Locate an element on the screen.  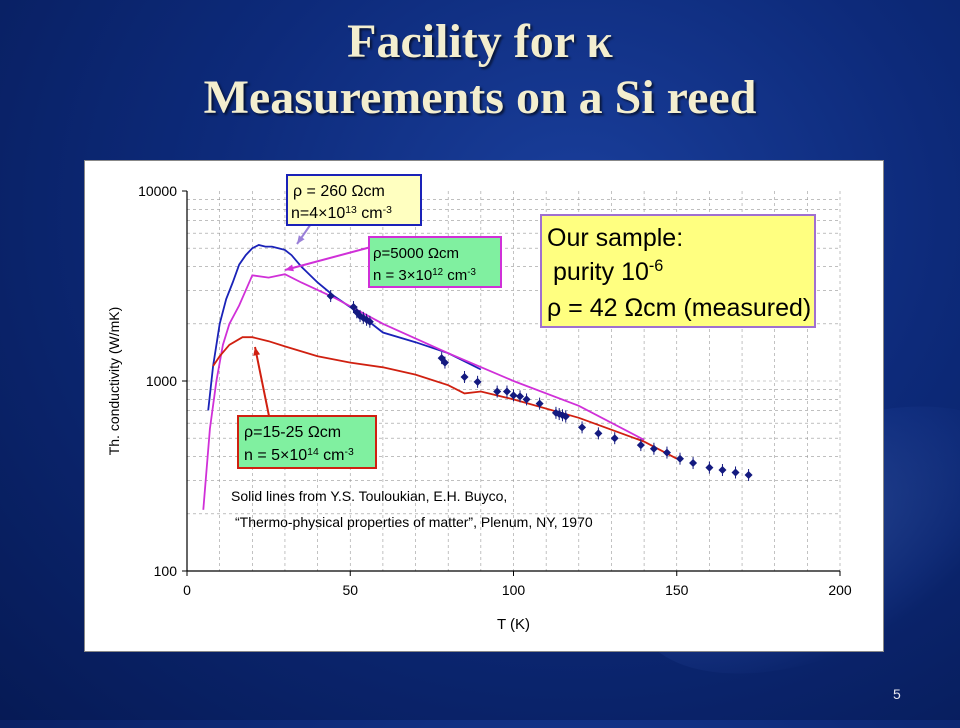
magenta-annotation-arrow-head is located at coordinates (289, 268).